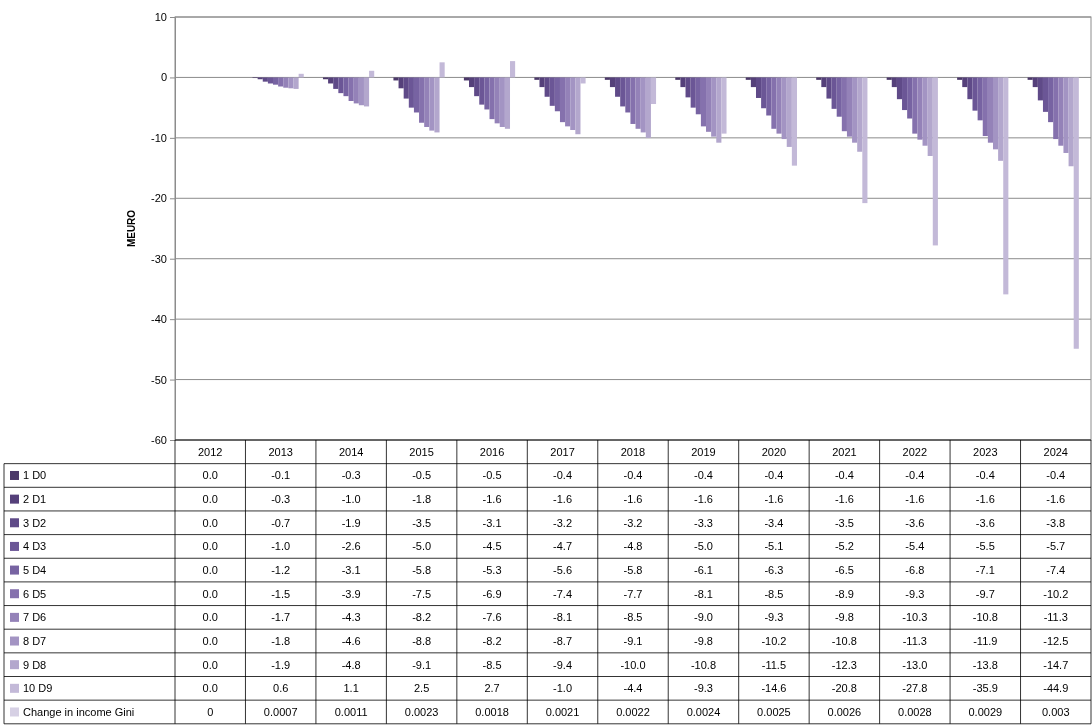 The image size is (1092, 725). Describe the element at coordinates (774, 641) in the screenshot. I see `data-label: -10.2` at that location.